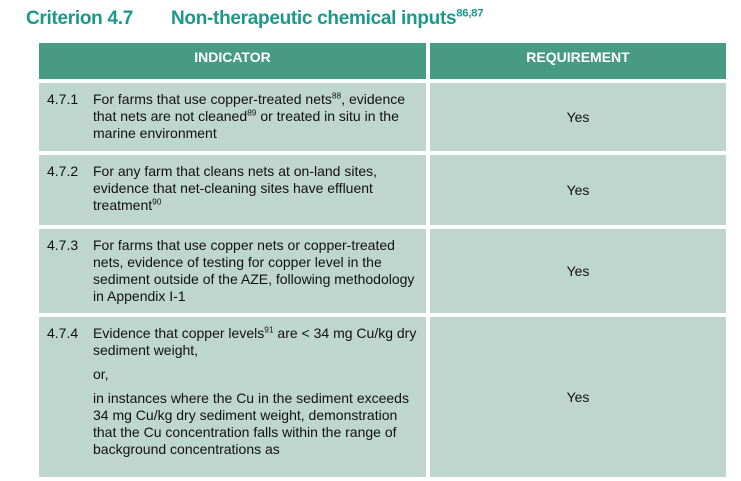 This screenshot has width=741, height=481. I want to click on table-header: INDICATOR REQUIREMENT, so click(382, 61).